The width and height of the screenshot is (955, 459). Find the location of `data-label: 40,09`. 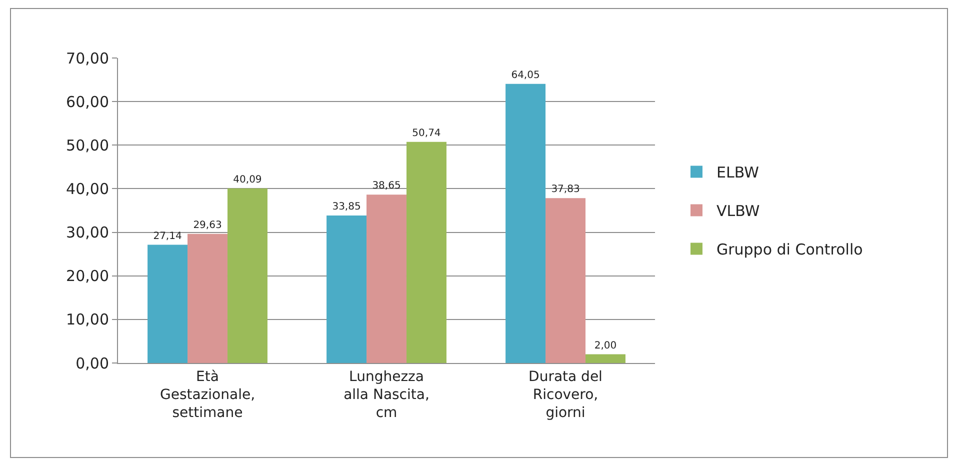

data-label: 40,09 is located at coordinates (247, 180).